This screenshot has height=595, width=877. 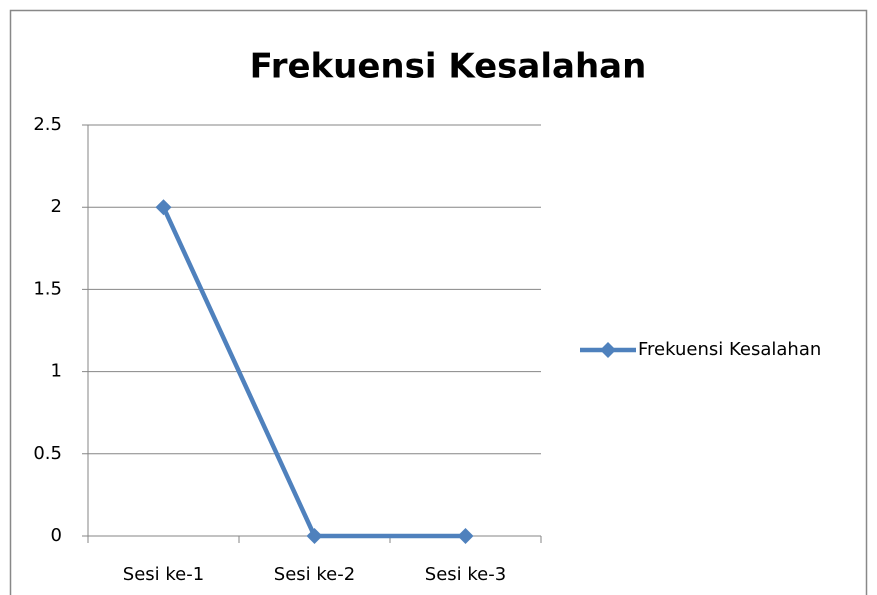 What do you see at coordinates (47, 453) in the screenshot?
I see `y-tick-label: 0.5` at bounding box center [47, 453].